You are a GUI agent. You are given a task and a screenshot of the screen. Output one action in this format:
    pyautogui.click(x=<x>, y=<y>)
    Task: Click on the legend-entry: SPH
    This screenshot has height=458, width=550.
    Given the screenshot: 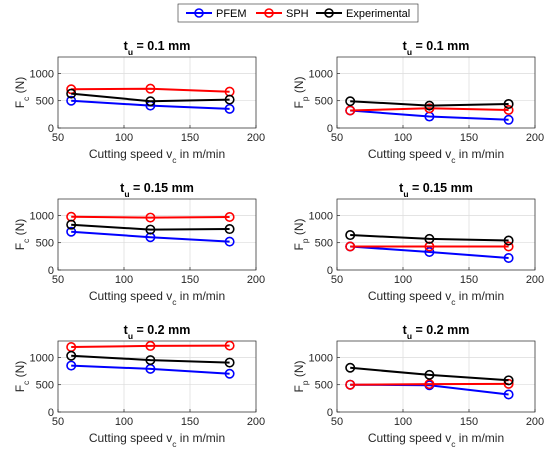 What is the action you would take?
    pyautogui.click(x=282, y=14)
    